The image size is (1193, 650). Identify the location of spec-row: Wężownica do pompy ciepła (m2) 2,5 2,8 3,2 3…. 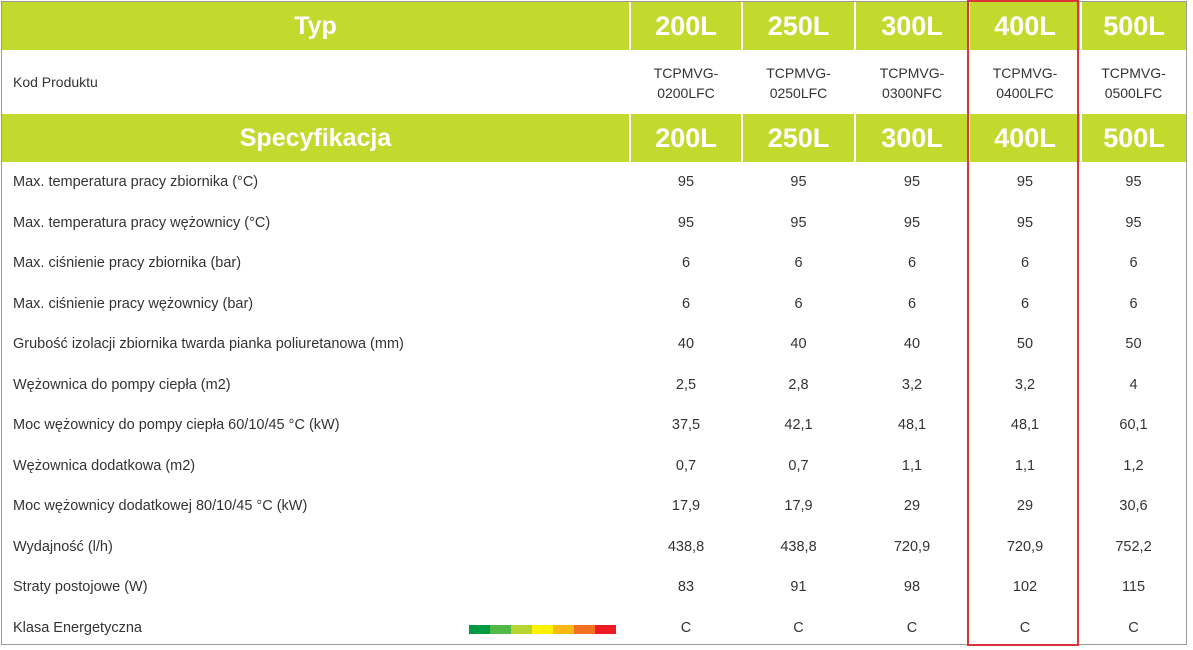
(594, 385).